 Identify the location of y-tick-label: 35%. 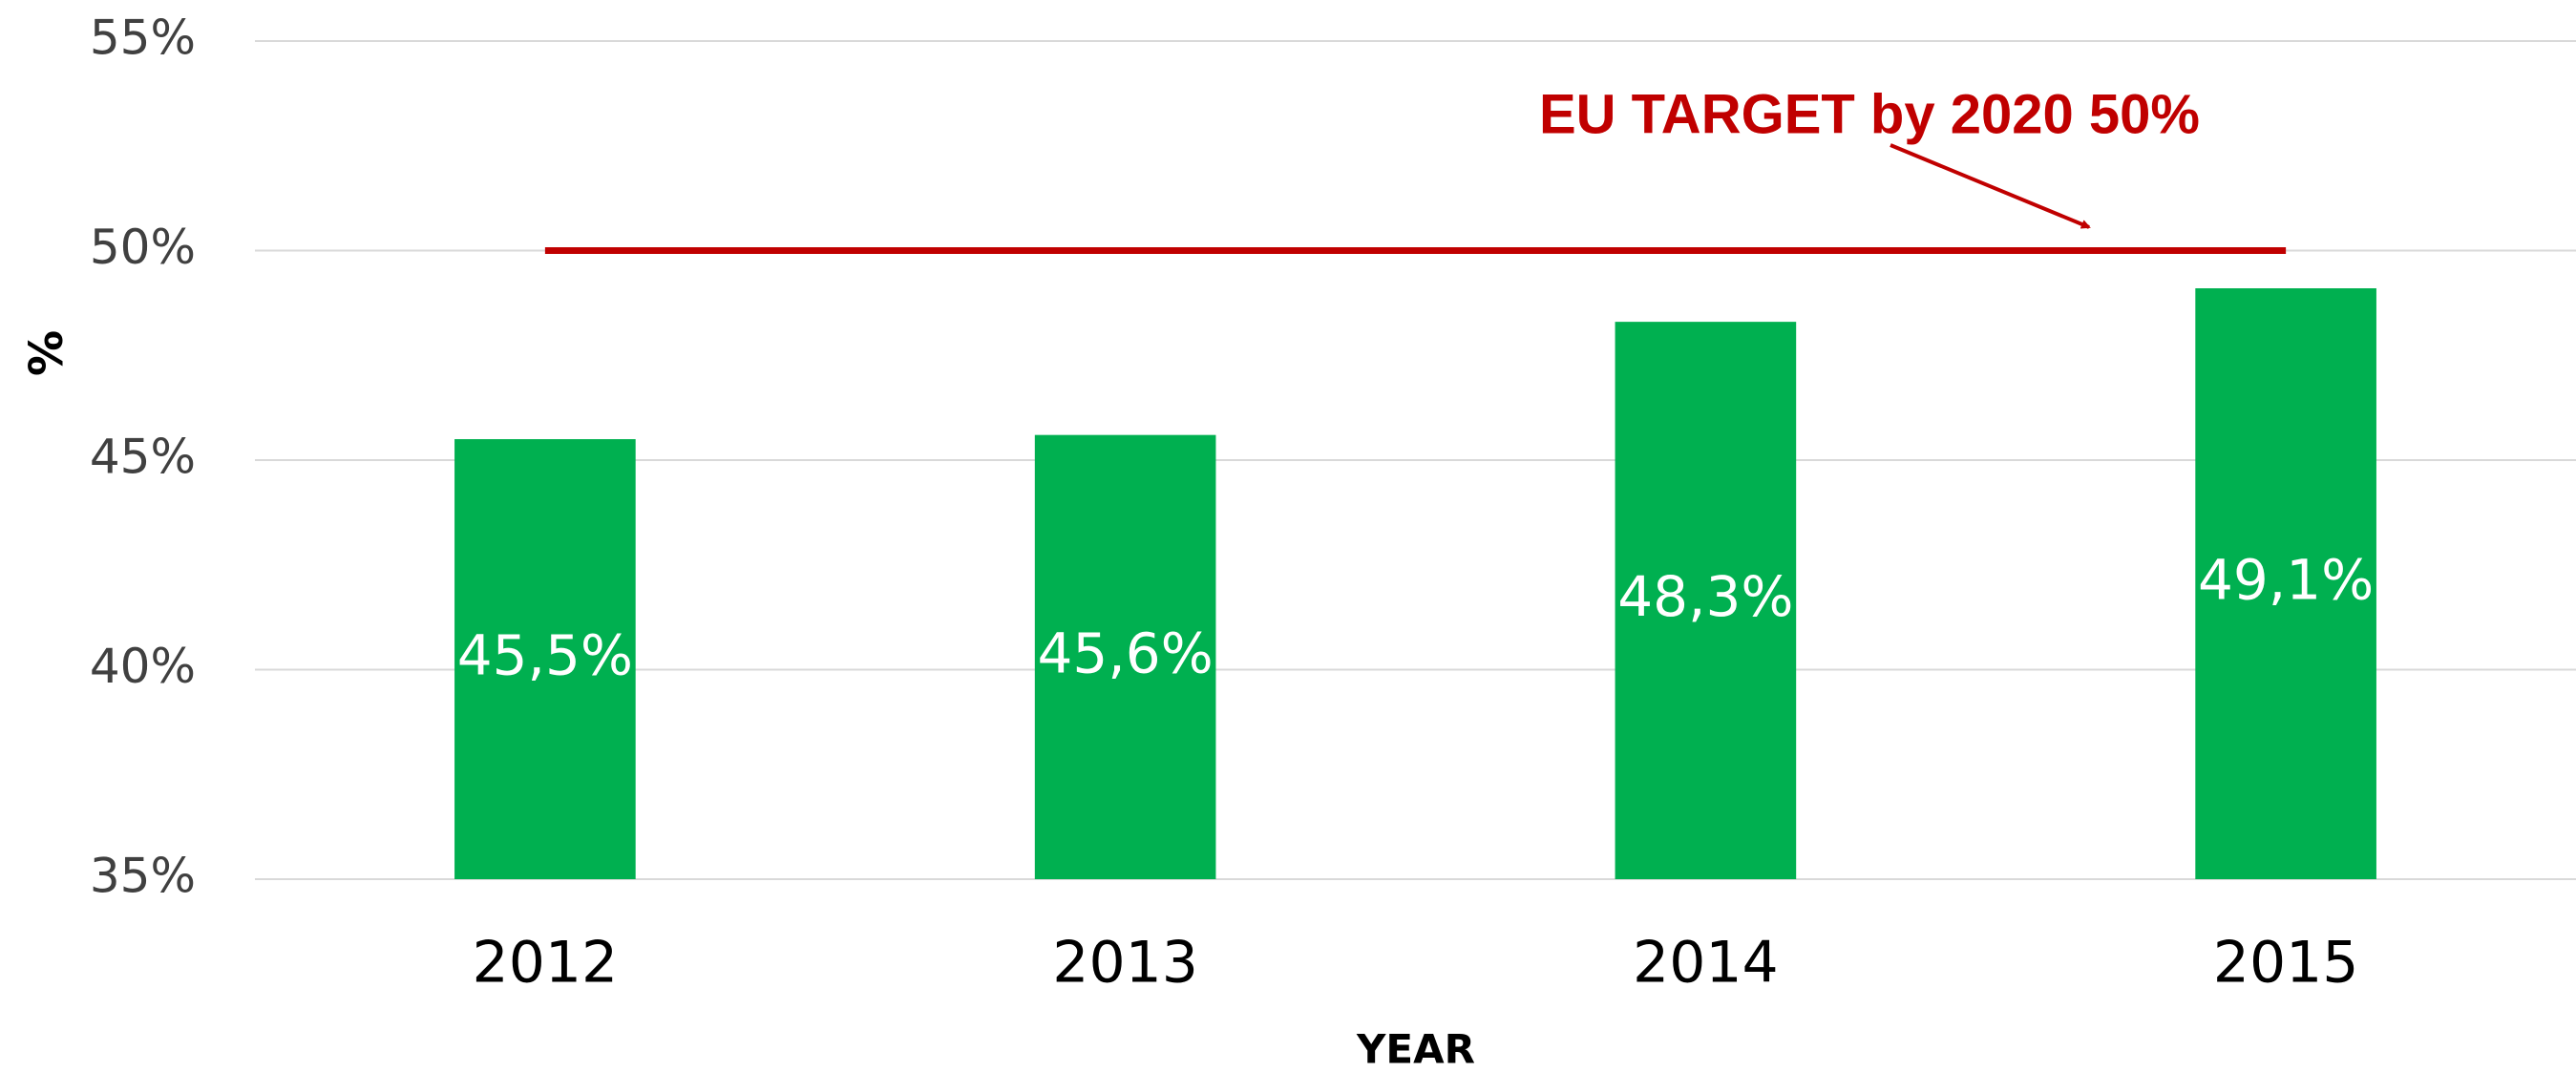
(143, 876).